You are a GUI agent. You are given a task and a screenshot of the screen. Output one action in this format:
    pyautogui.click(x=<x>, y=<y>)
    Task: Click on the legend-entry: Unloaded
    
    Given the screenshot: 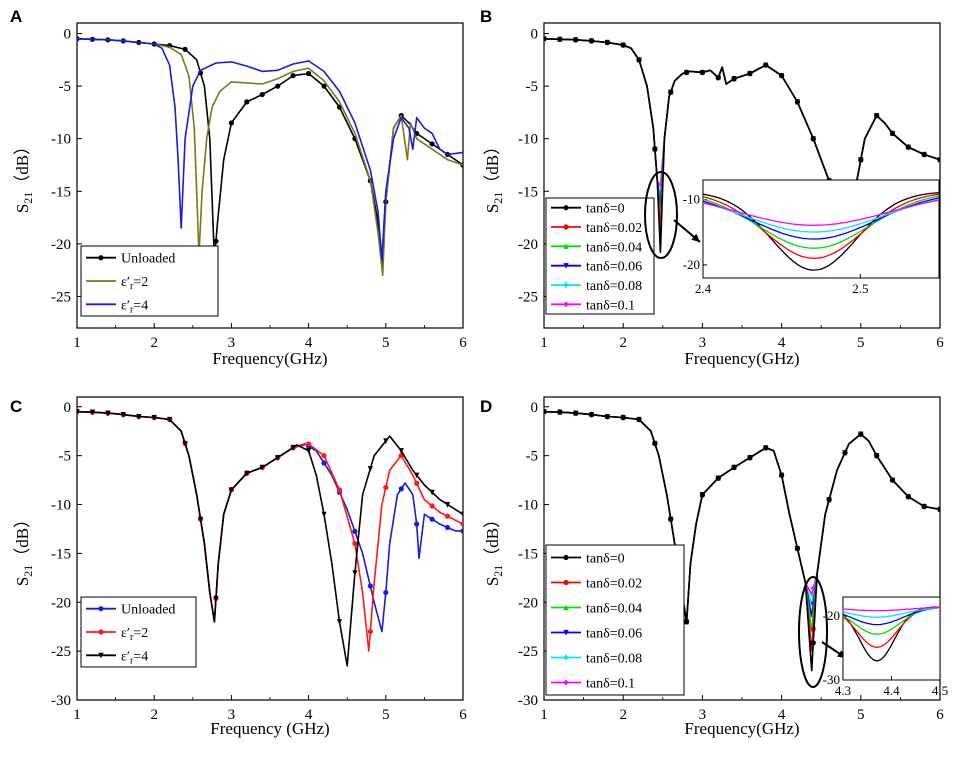 What is the action you would take?
    pyautogui.click(x=130, y=259)
    